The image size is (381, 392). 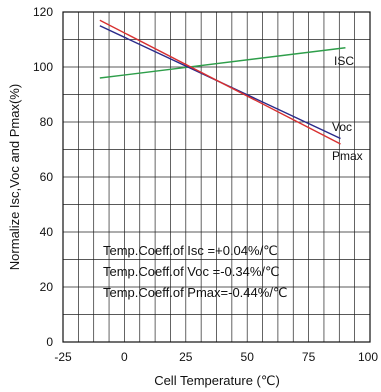 I want to click on x-tick-label: -25, so click(x=63, y=357).